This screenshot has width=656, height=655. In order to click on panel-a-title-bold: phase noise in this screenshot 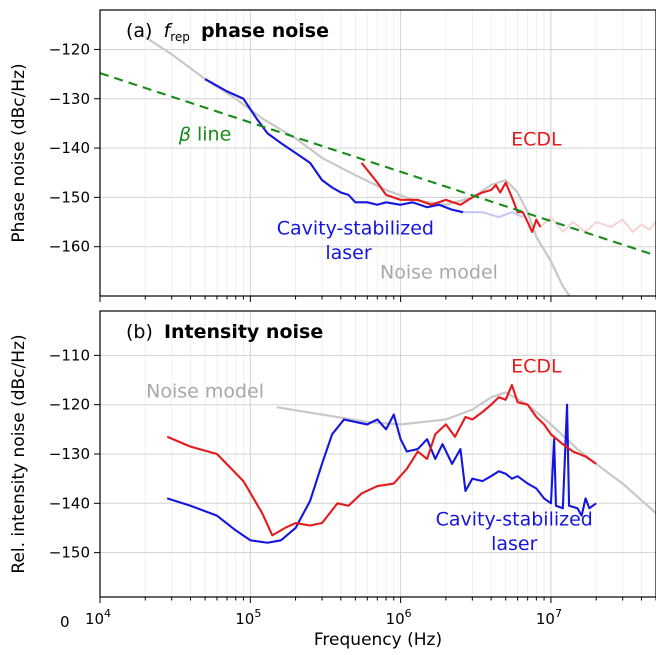, I will do `click(265, 31)`.